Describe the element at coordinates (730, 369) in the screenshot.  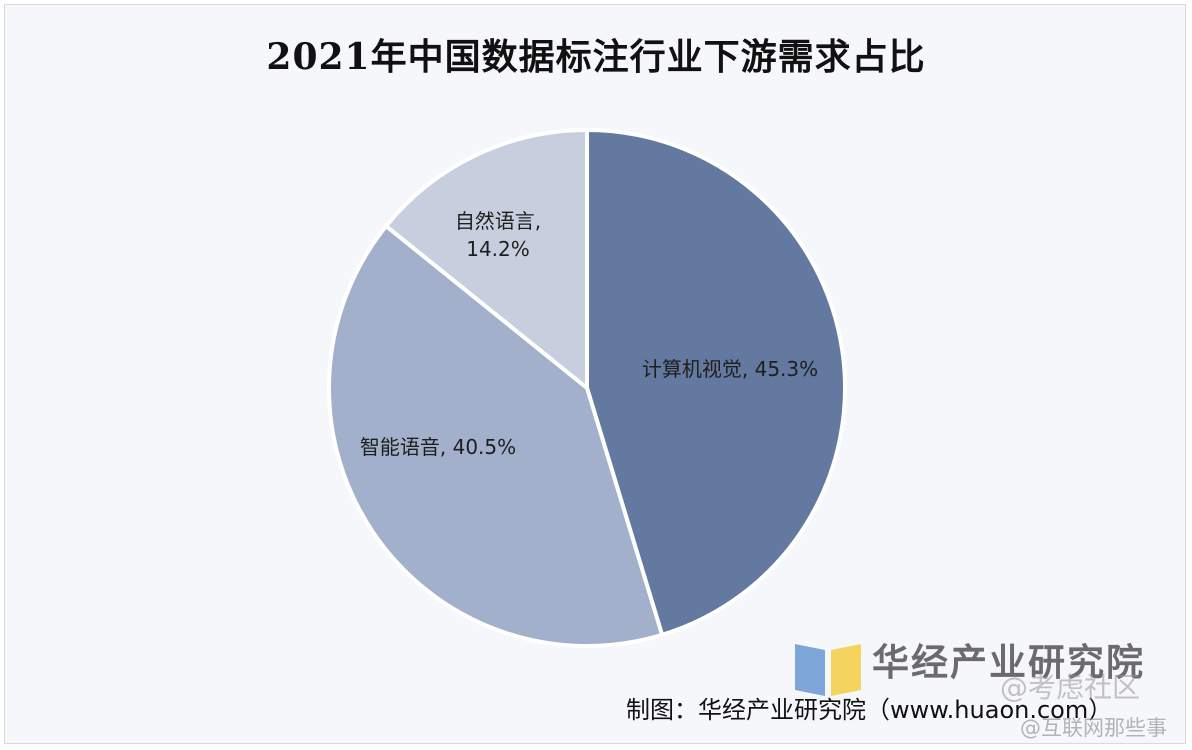
I see `slice-label-1: 计算机视觉, 45.3%` at that location.